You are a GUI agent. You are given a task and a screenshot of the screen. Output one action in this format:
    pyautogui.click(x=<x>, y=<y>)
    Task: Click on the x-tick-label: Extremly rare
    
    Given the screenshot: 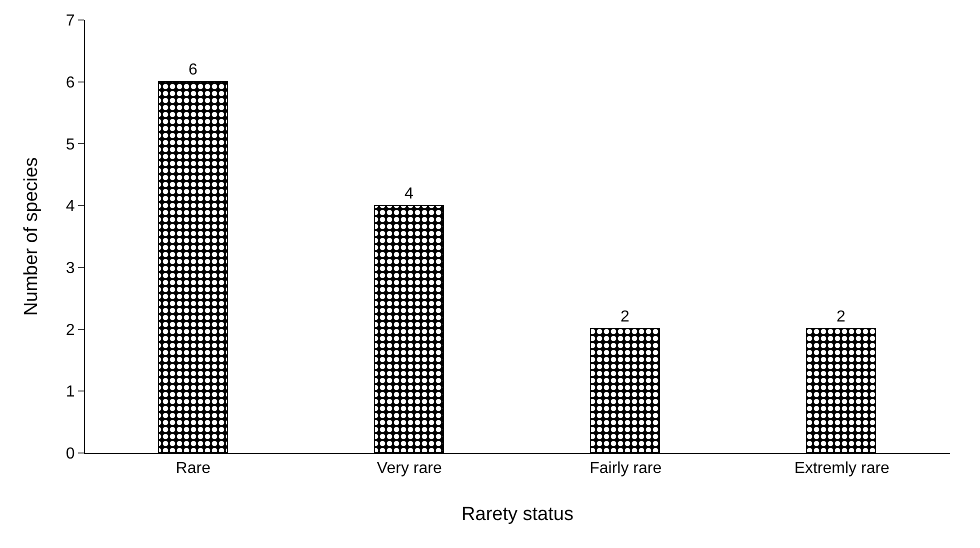 What is the action you would take?
    pyautogui.click(x=842, y=469)
    